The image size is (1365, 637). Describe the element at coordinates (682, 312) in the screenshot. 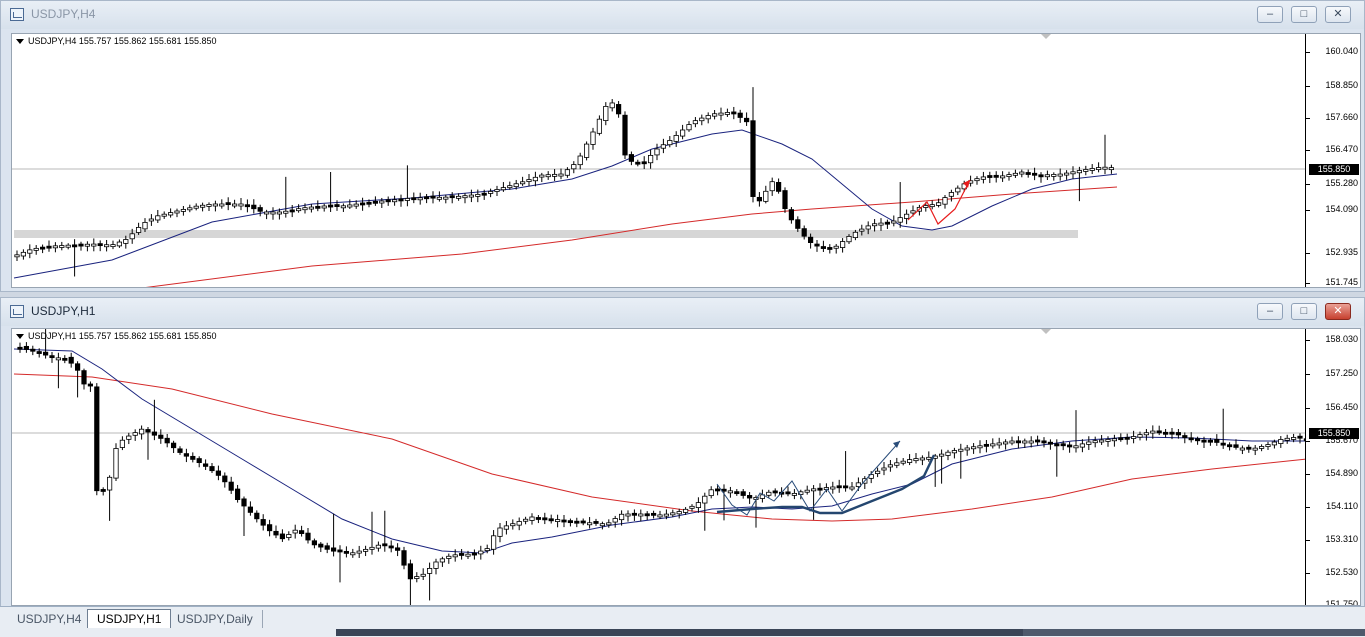

I see `window-titlebar: USDJPY,H1 – □ ✕` at that location.